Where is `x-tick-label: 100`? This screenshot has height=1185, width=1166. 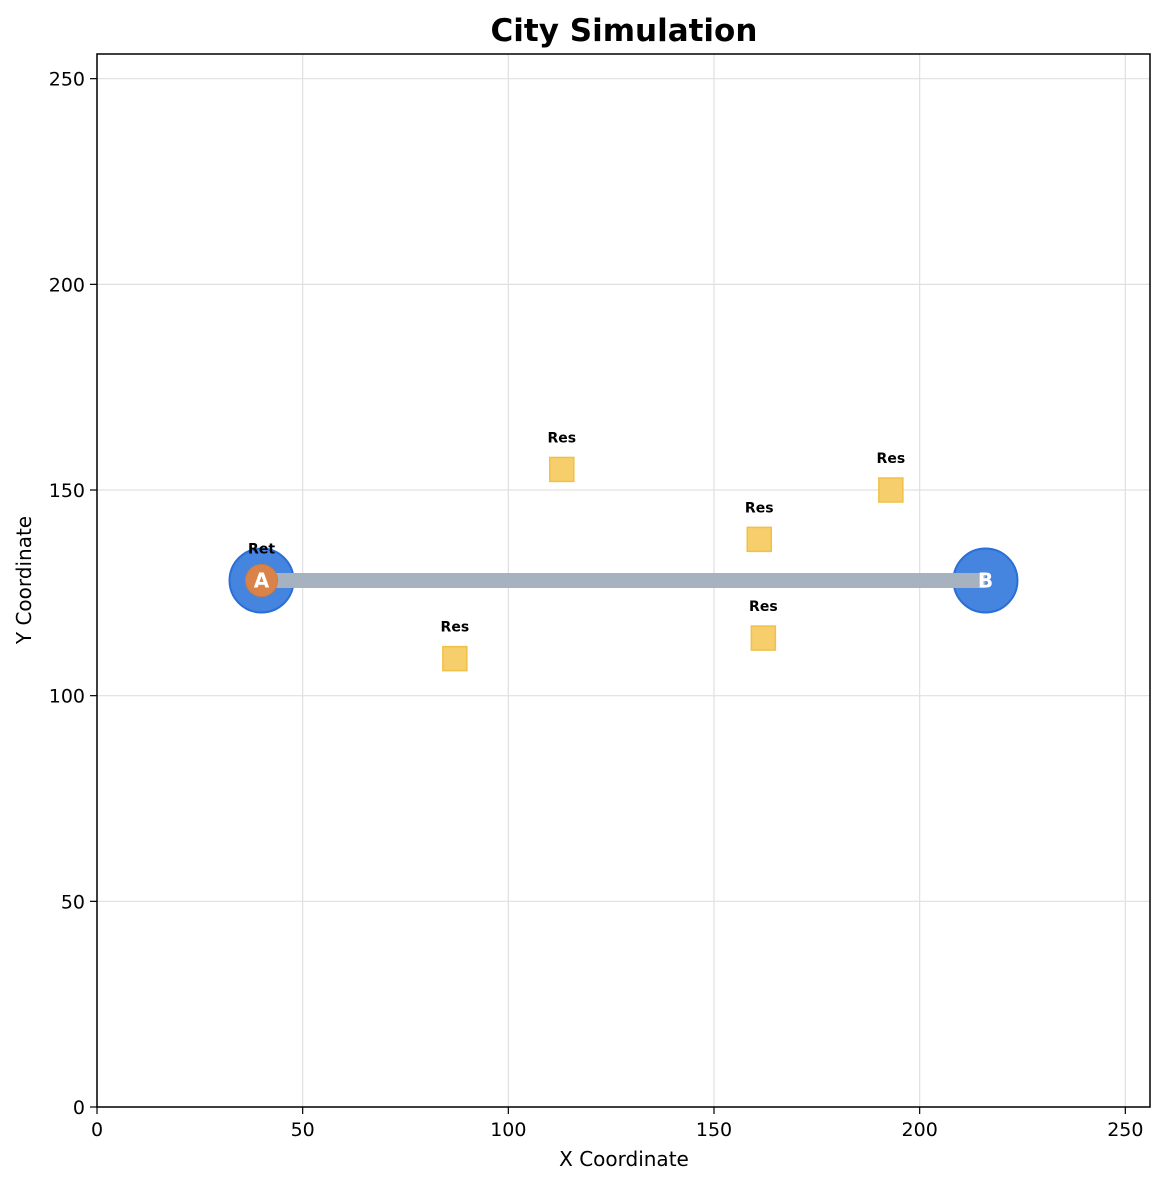
x-tick-label: 100 is located at coordinates (508, 1130).